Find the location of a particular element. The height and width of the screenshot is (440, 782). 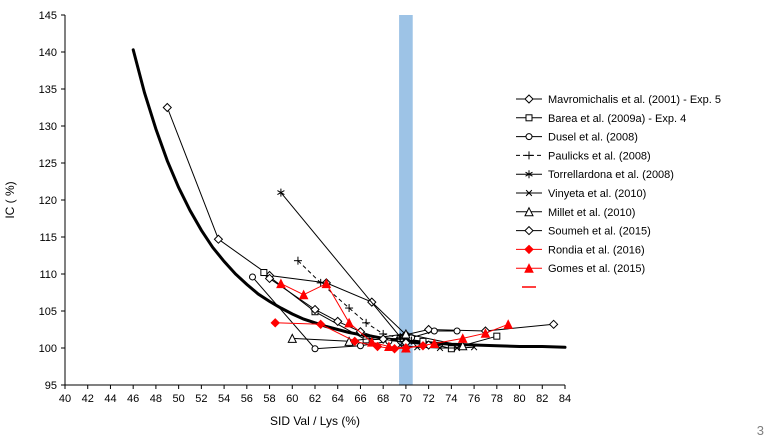

legend-label: Mavromichalis et al. (2001) - Exp. 5 is located at coordinates (634, 100).